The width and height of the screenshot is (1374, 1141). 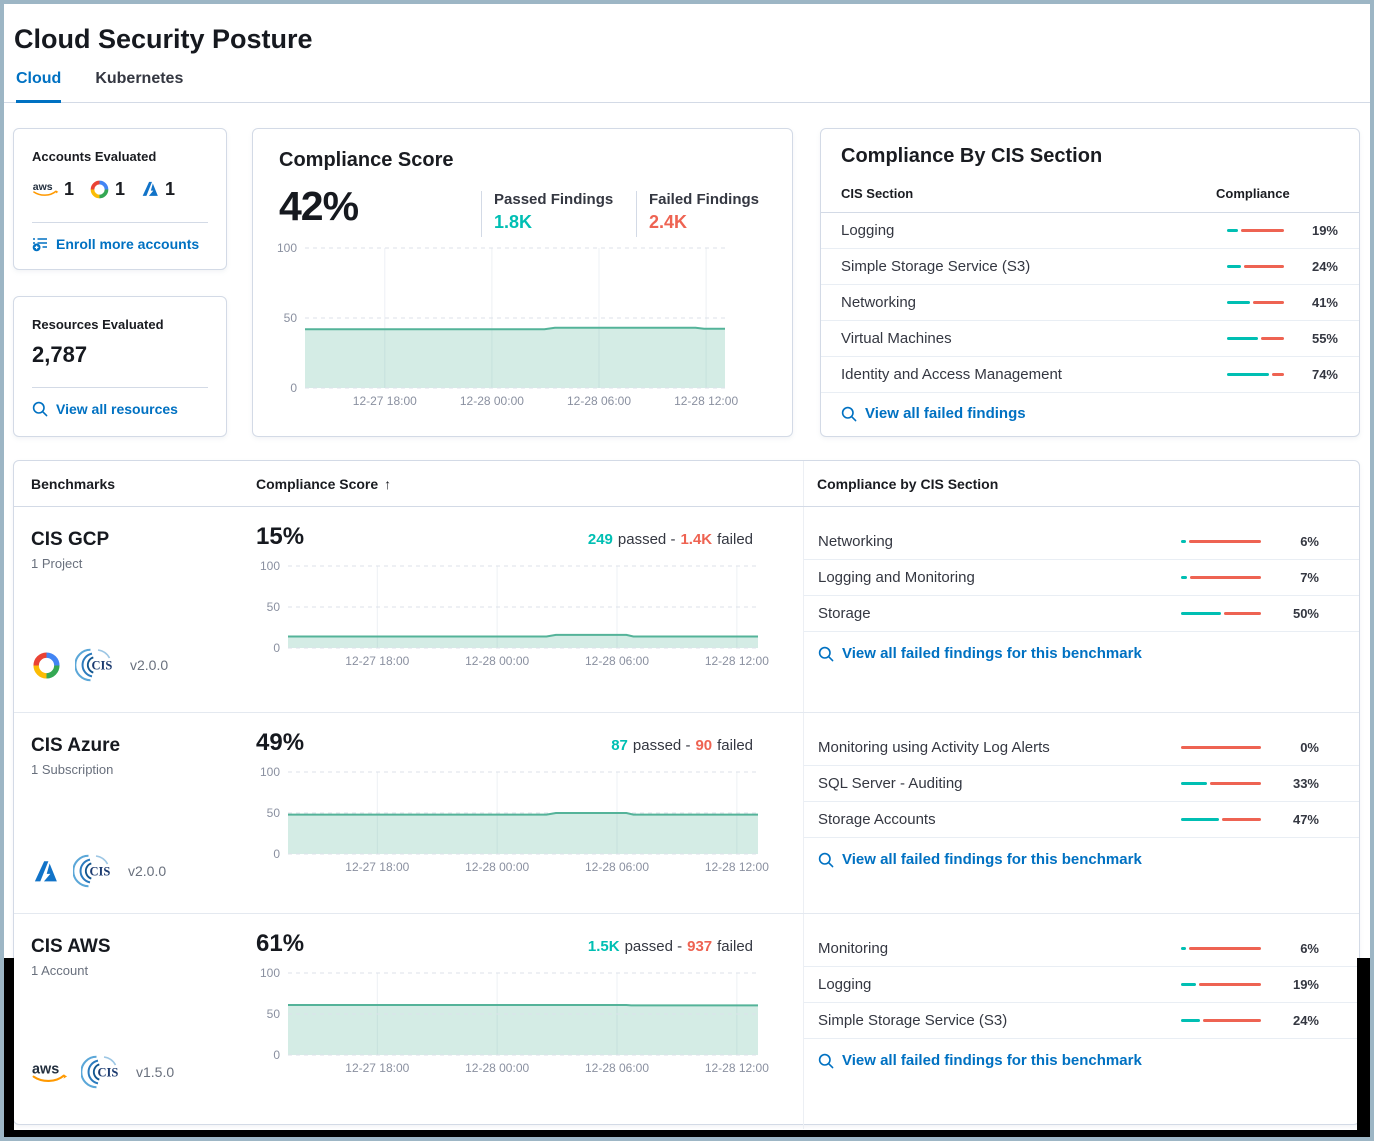 I want to click on section-label: Networking, so click(x=856, y=541).